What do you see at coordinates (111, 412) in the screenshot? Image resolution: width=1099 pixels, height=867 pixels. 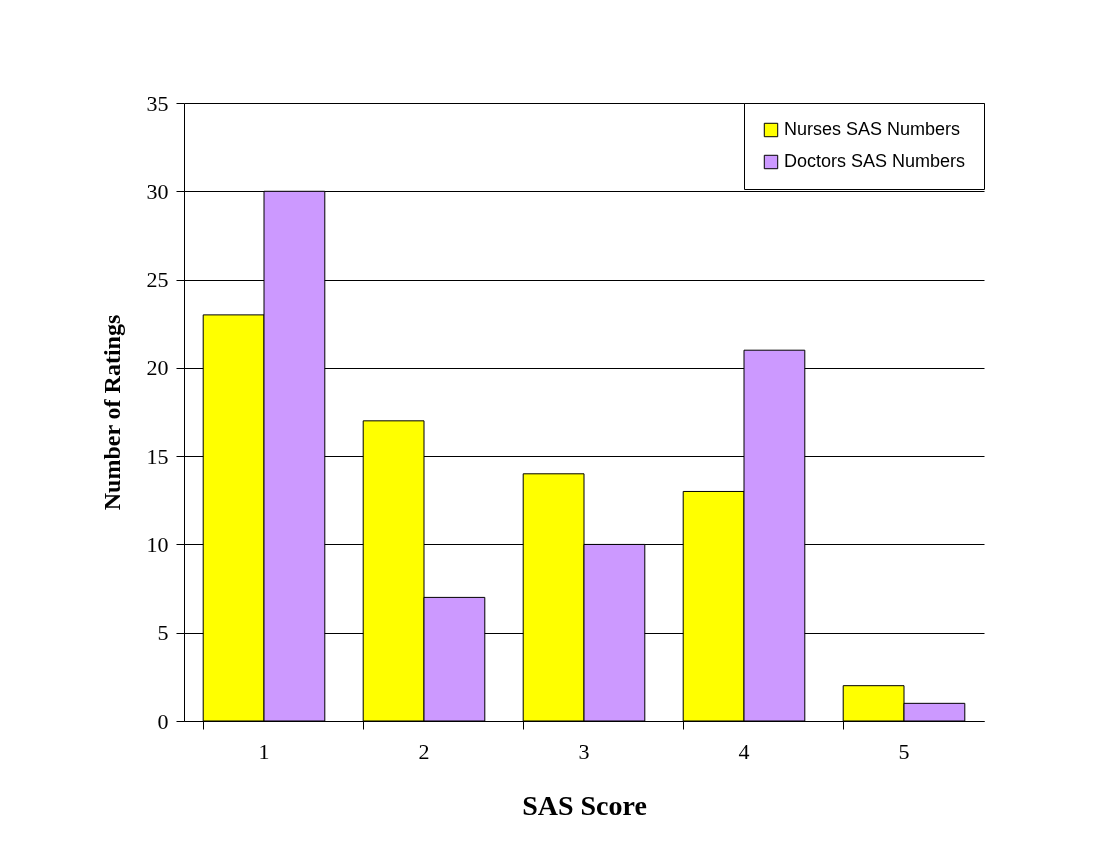 I see `y-axis-title: Number of Ratings` at bounding box center [111, 412].